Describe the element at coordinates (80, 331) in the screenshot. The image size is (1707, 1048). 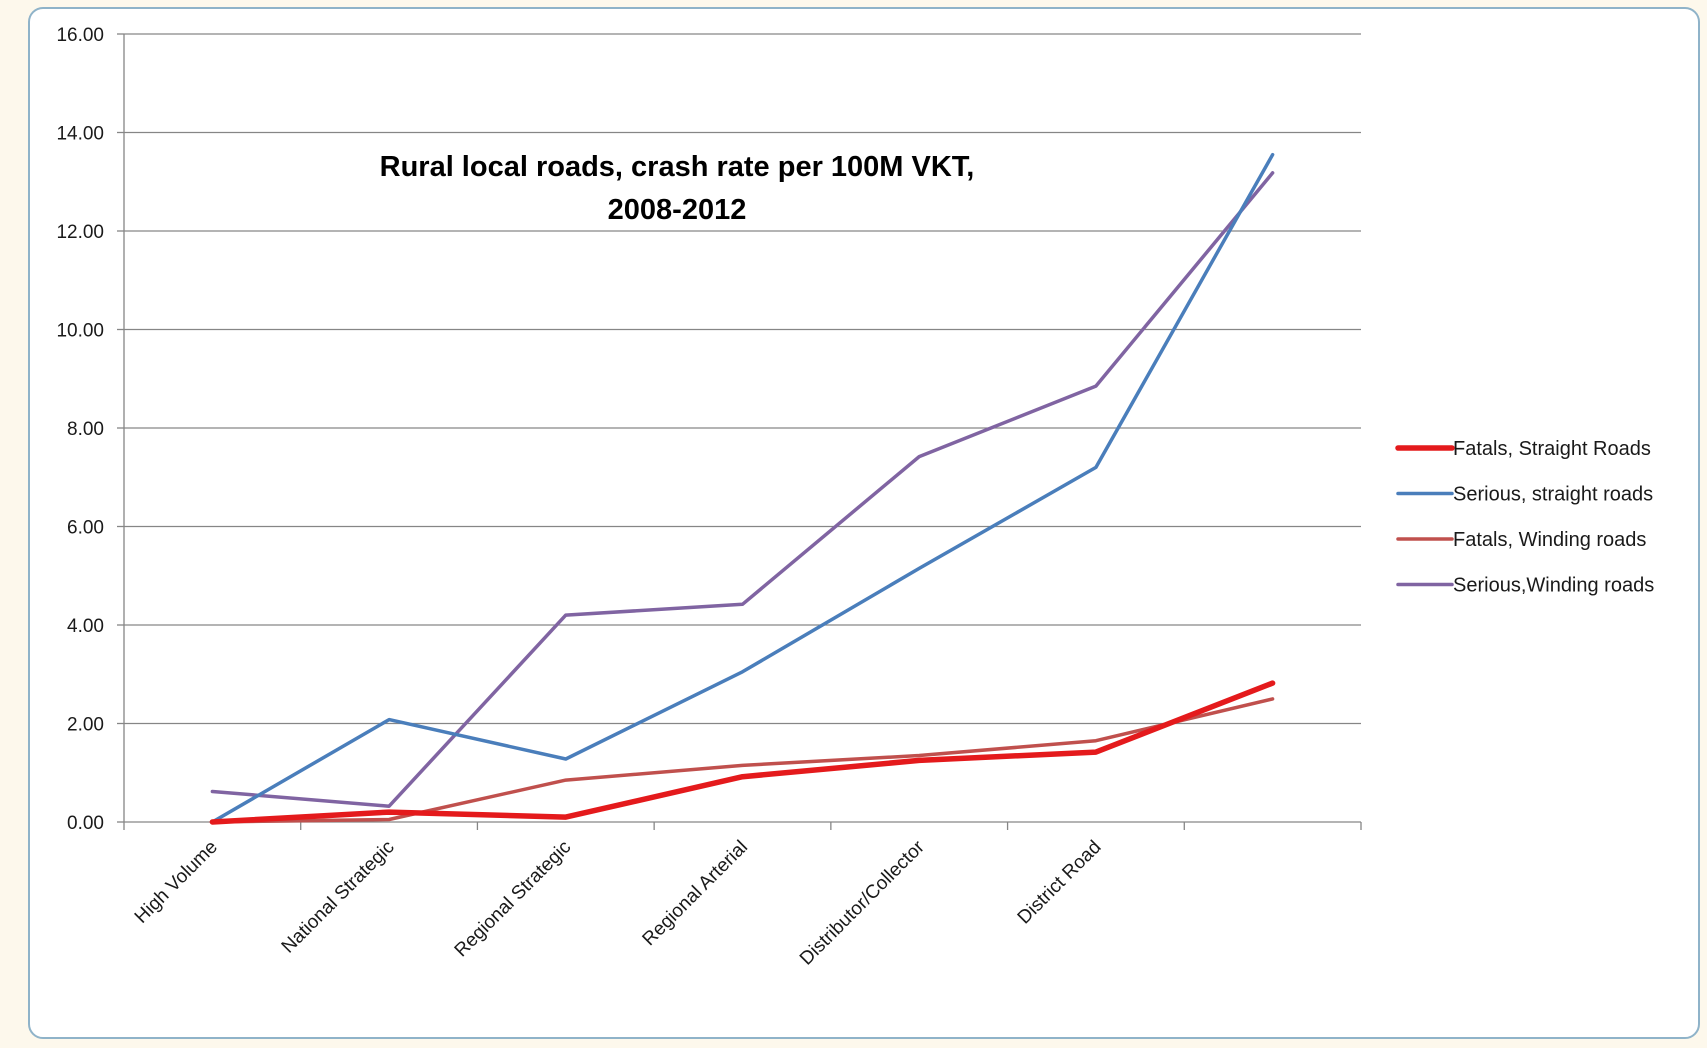
I see `y-tick-label: 10.00` at that location.